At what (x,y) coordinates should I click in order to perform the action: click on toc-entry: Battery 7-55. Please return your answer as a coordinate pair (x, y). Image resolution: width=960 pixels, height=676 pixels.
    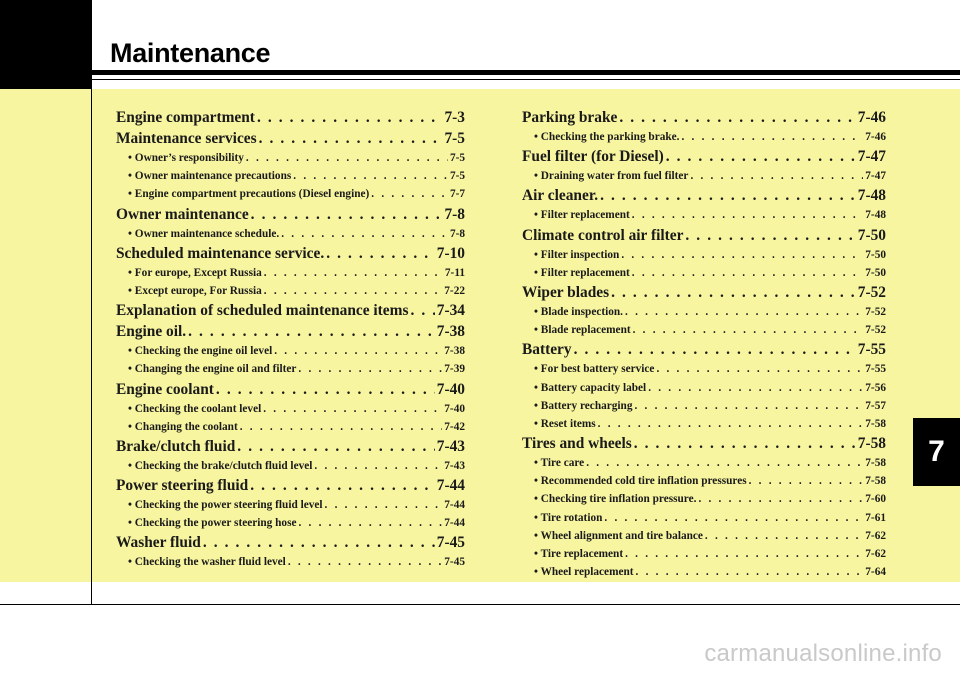
    Looking at the image, I should click on (704, 350).